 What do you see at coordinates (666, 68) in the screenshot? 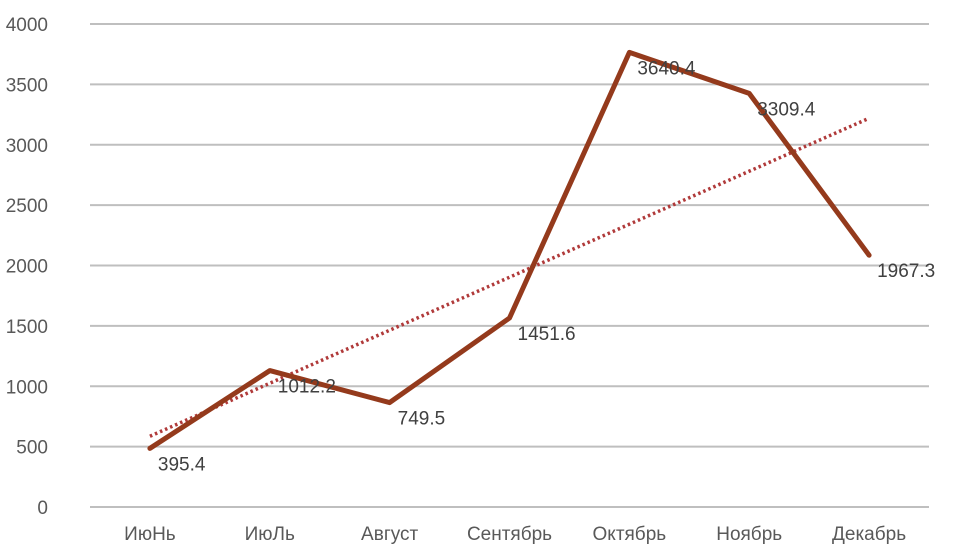
I see `data-label: 3640.4` at bounding box center [666, 68].